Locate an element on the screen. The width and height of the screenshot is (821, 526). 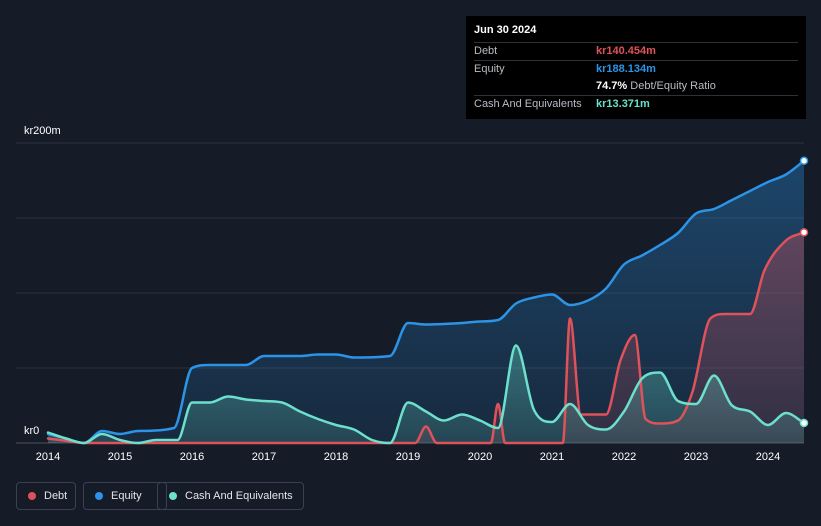
tooltip-ratio-label: Debt/Equity Ratio is located at coordinates (673, 86).